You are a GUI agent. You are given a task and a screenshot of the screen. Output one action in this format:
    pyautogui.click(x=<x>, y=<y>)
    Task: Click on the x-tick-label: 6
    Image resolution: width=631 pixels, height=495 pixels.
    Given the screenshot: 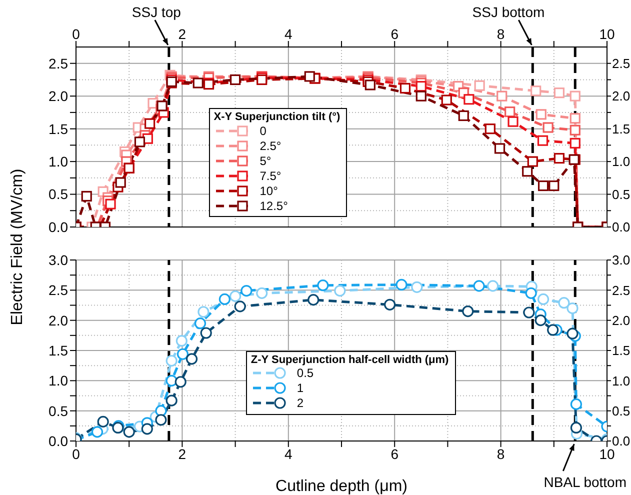 What is the action you would take?
    pyautogui.click(x=394, y=454)
    